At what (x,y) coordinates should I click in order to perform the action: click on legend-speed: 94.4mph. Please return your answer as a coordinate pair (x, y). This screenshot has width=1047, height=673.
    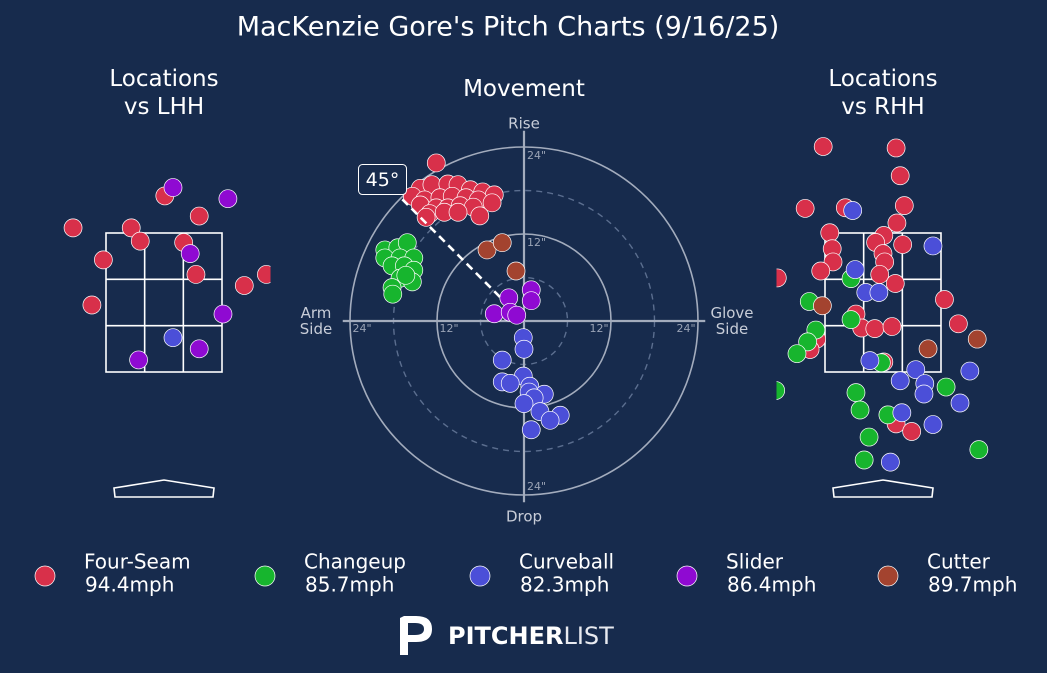
    Looking at the image, I should click on (129, 585).